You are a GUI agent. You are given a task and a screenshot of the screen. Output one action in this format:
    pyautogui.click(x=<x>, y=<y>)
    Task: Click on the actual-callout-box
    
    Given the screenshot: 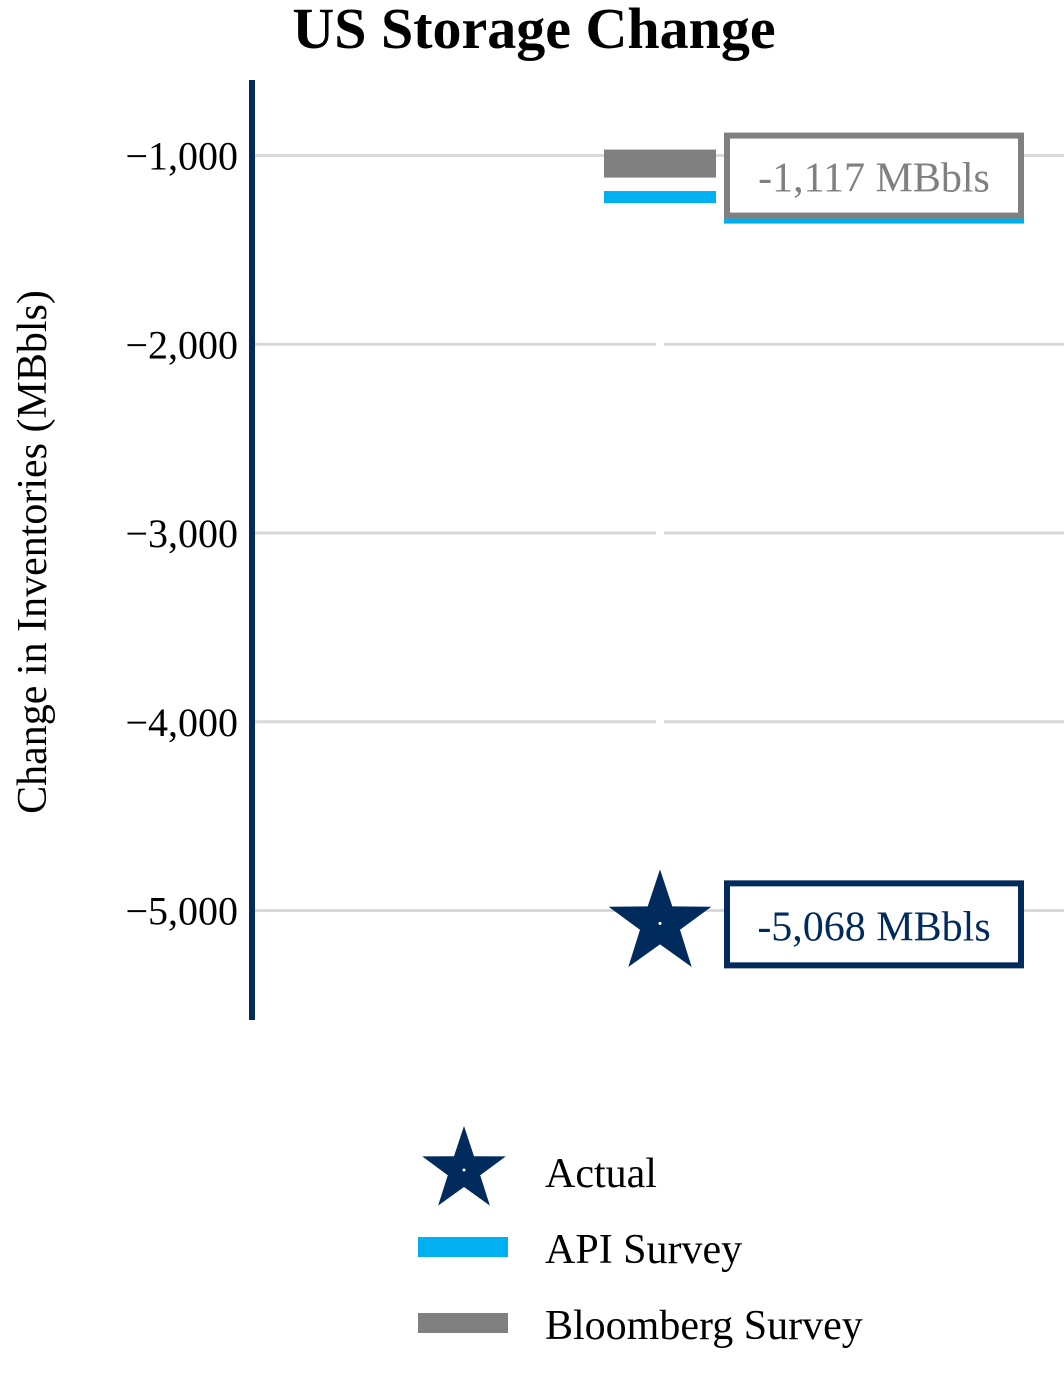 What is the action you would take?
    pyautogui.click(x=874, y=924)
    